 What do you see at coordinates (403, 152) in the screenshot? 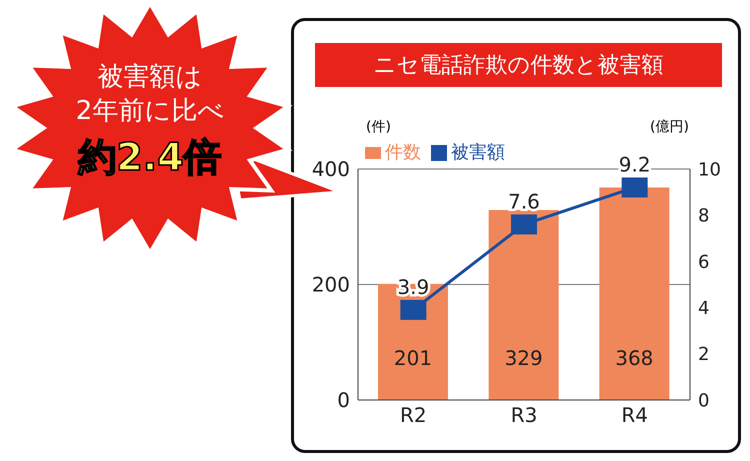
I see `legend-label: 件数` at bounding box center [403, 152].